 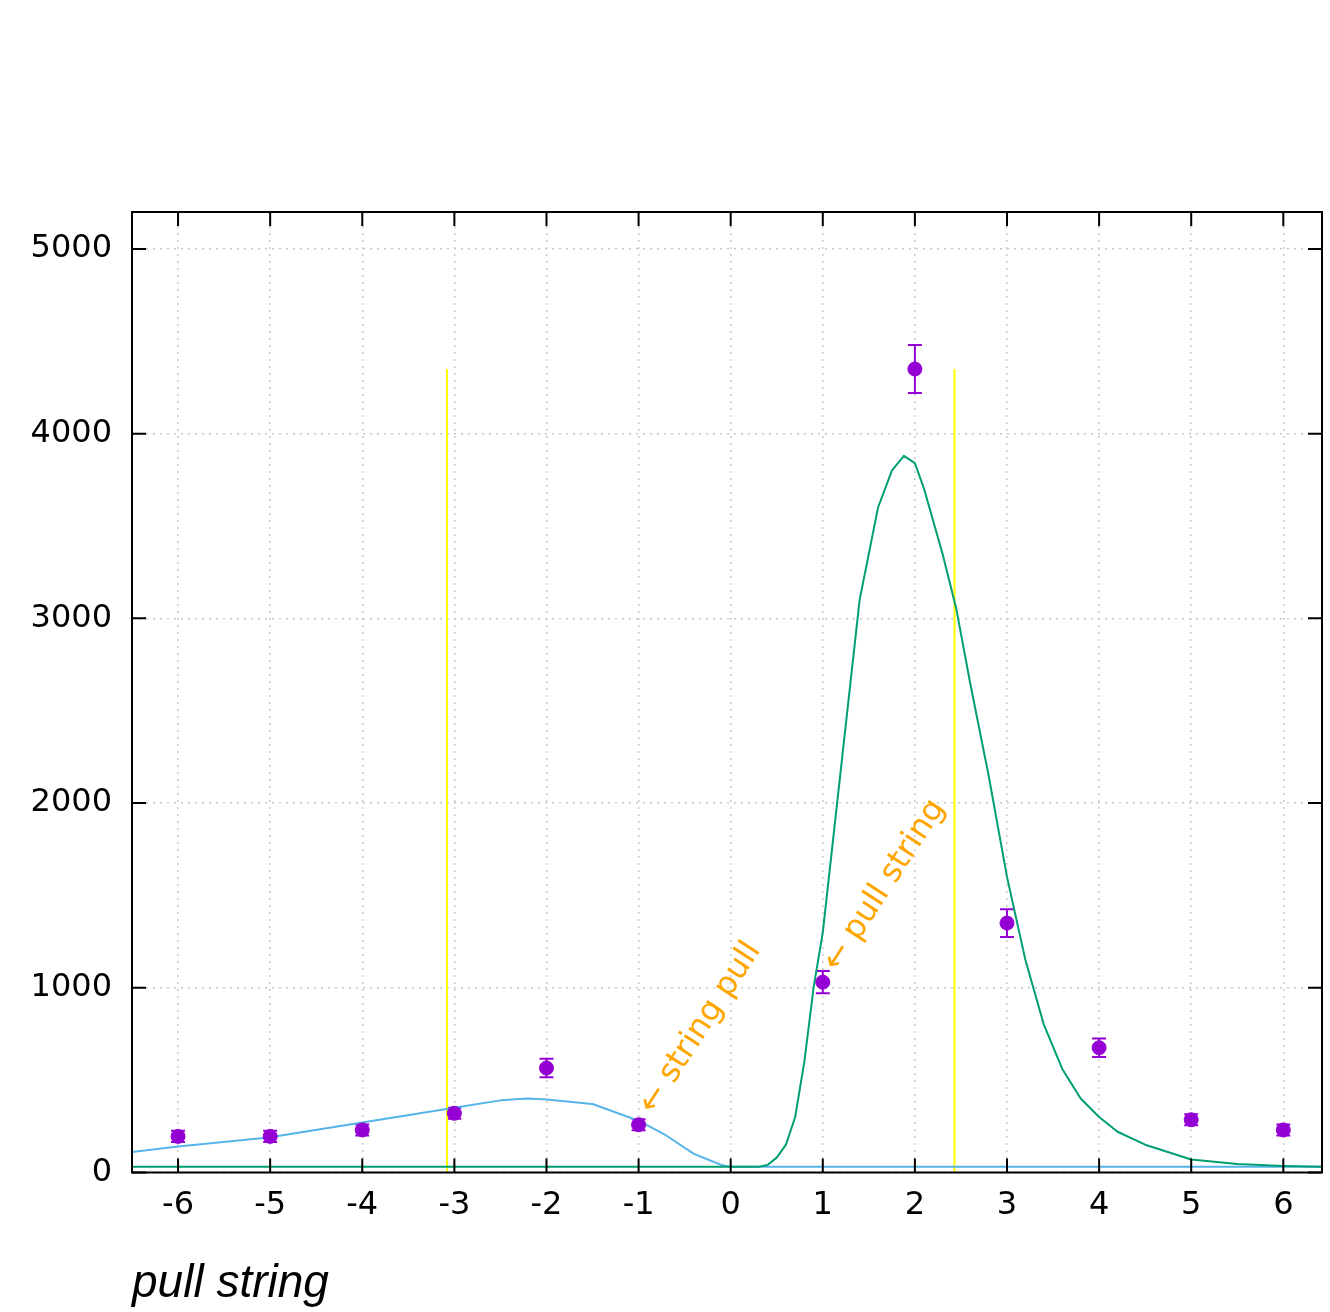 What do you see at coordinates (638, 1202) in the screenshot?
I see `x-tick-label: -1` at bounding box center [638, 1202].